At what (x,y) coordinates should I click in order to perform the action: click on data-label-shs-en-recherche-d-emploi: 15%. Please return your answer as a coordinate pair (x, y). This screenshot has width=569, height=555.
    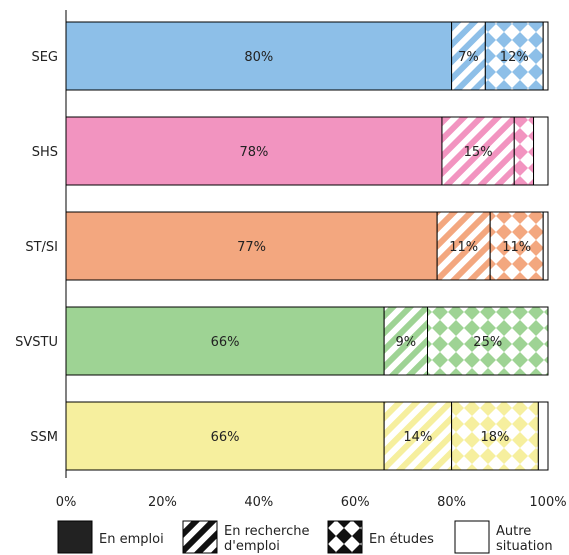
    Looking at the image, I should click on (478, 152).